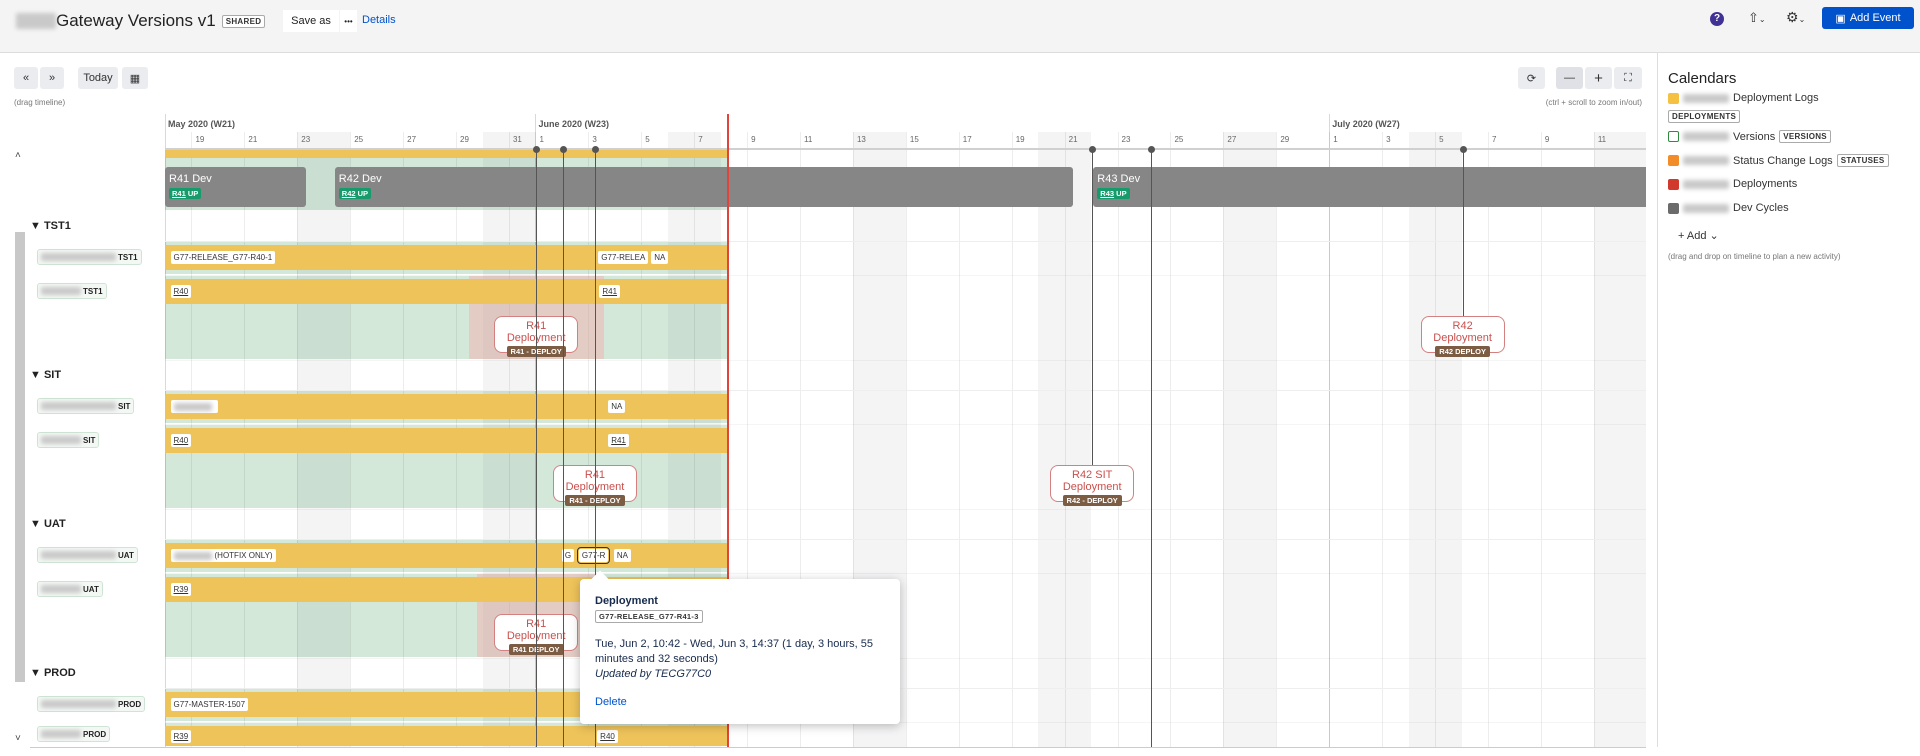 The width and height of the screenshot is (1920, 756). I want to click on add-event-button: ▣ Add Event, so click(1868, 18).